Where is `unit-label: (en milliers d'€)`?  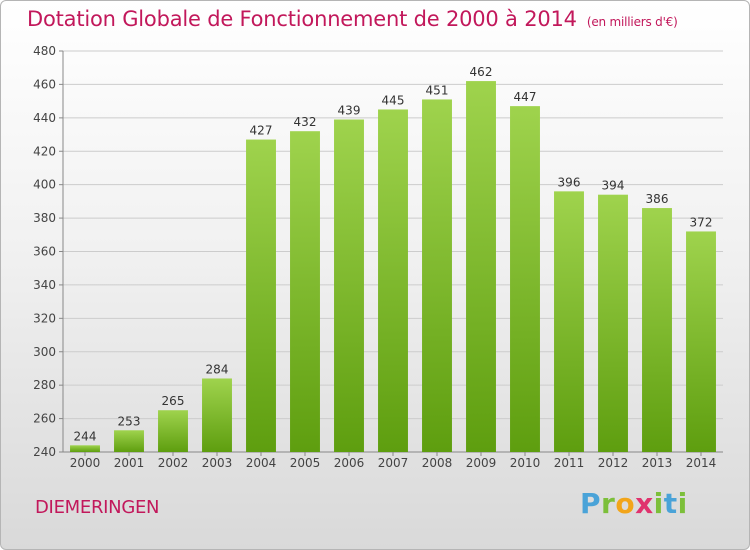 unit-label: (en milliers d'€) is located at coordinates (632, 22).